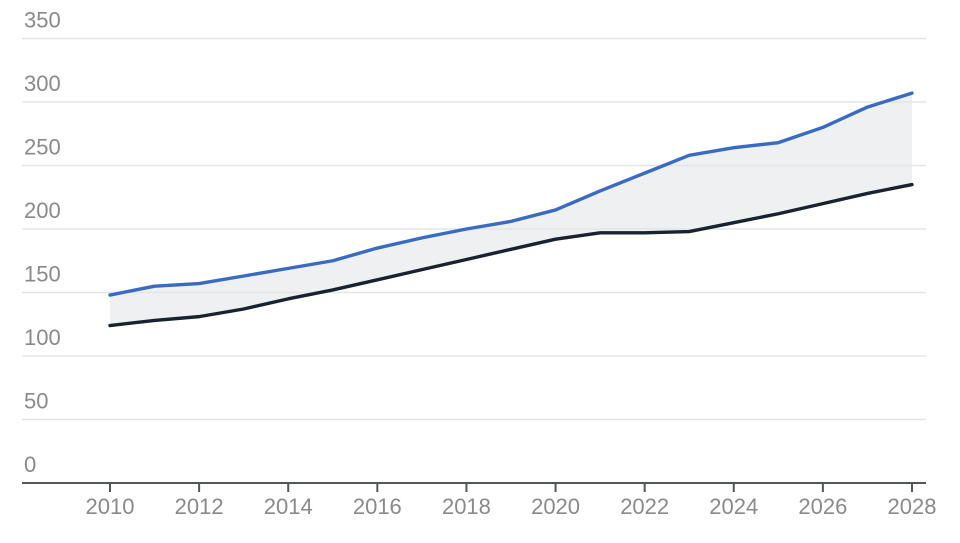  What do you see at coordinates (511, 506) in the screenshot?
I see `x-axis-labels: 2010 2012 2014 2016 2018 2020 2022 2024 2026 2028` at bounding box center [511, 506].